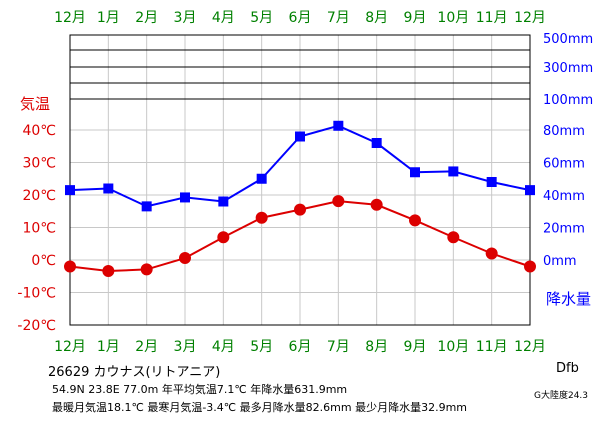 Image resolution: width=611 pixels, height=425 pixels. I want to click on bottom-month-label: 3月, so click(185, 347).